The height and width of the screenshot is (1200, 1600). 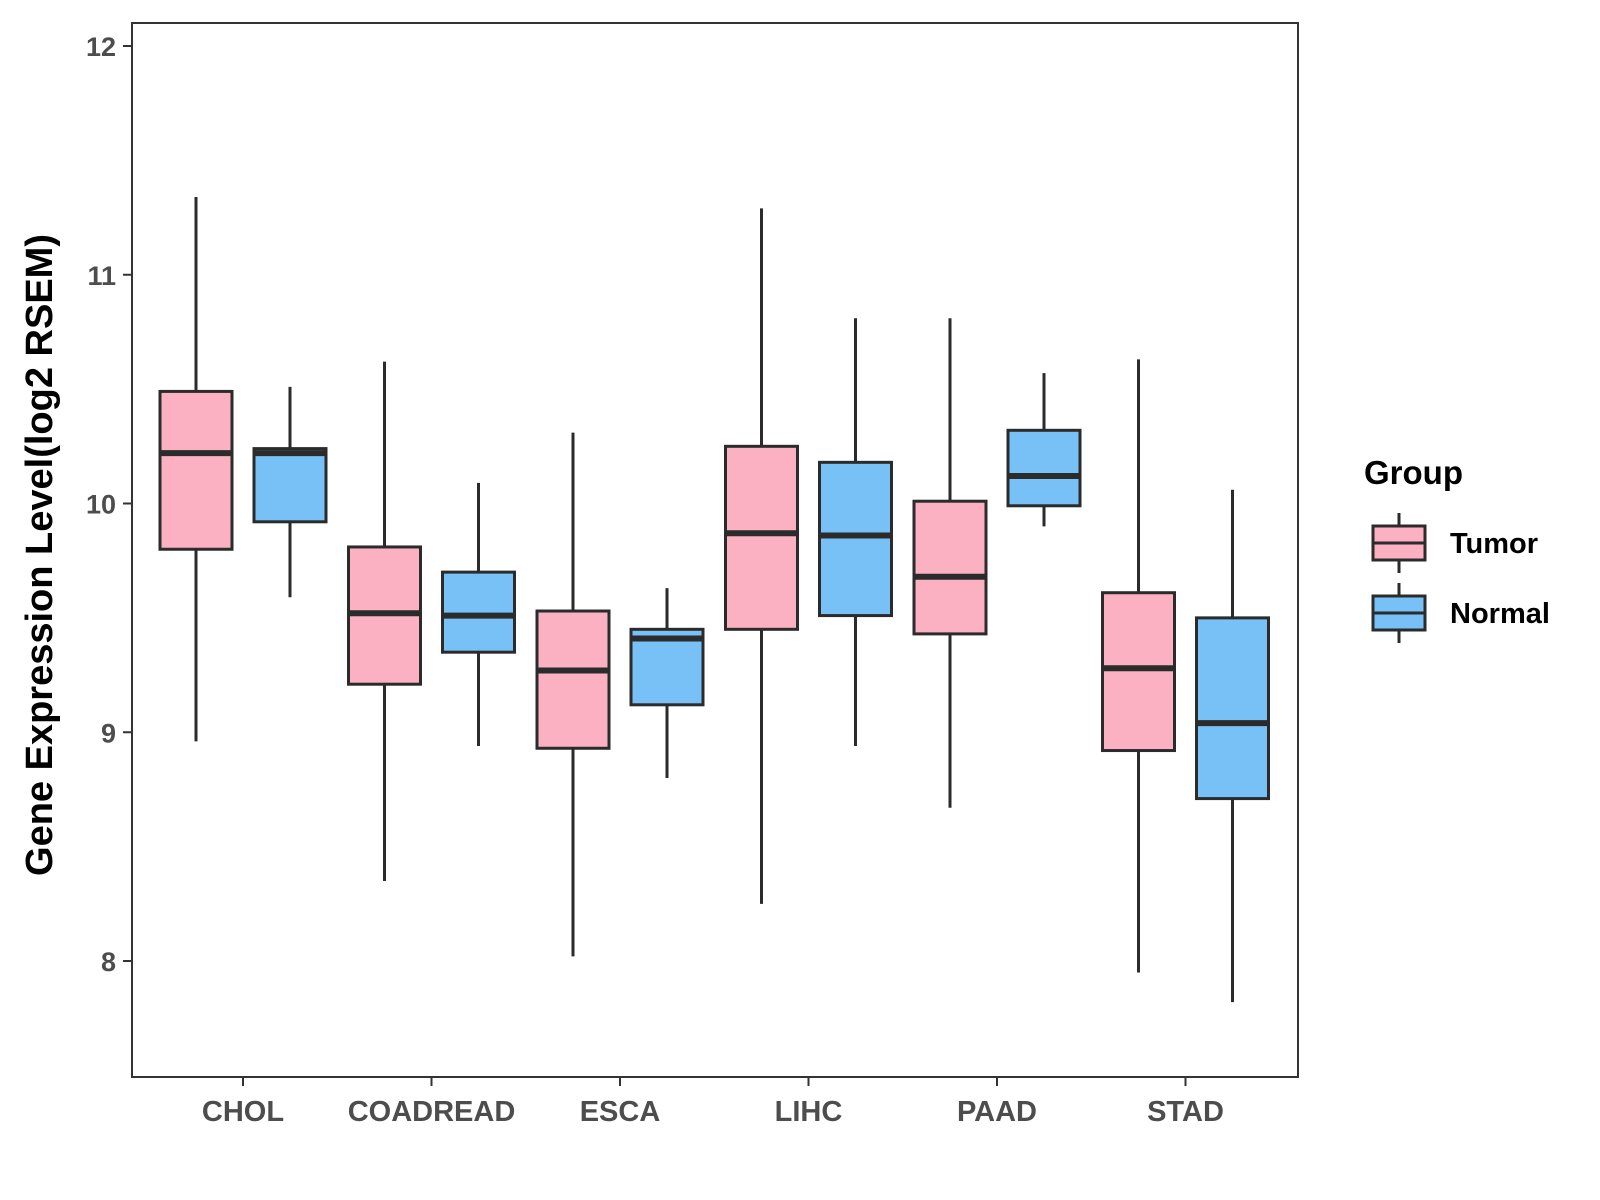 What do you see at coordinates (108, 962) in the screenshot?
I see `y-tick-label: 8` at bounding box center [108, 962].